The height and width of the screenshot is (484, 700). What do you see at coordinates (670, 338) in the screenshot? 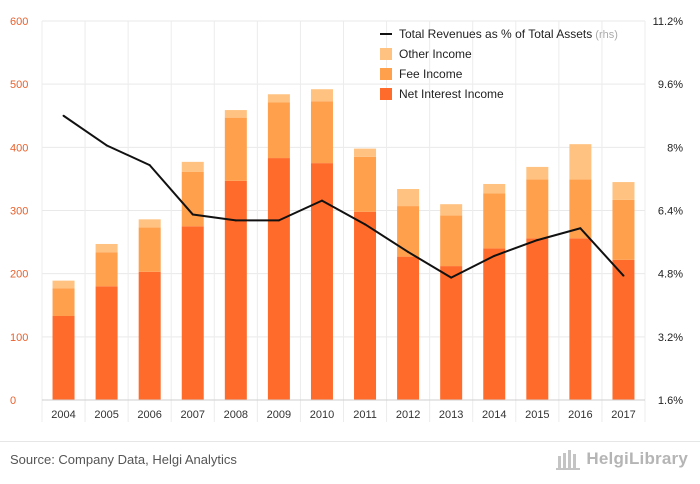
I see `y-right-tick-label: 3.2%` at bounding box center [670, 338].